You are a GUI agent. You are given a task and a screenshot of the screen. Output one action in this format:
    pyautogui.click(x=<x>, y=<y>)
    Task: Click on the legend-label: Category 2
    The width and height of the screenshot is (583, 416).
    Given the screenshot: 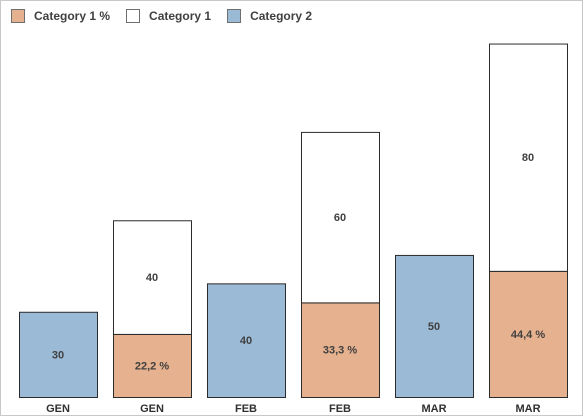 What is the action you would take?
    pyautogui.click(x=281, y=16)
    